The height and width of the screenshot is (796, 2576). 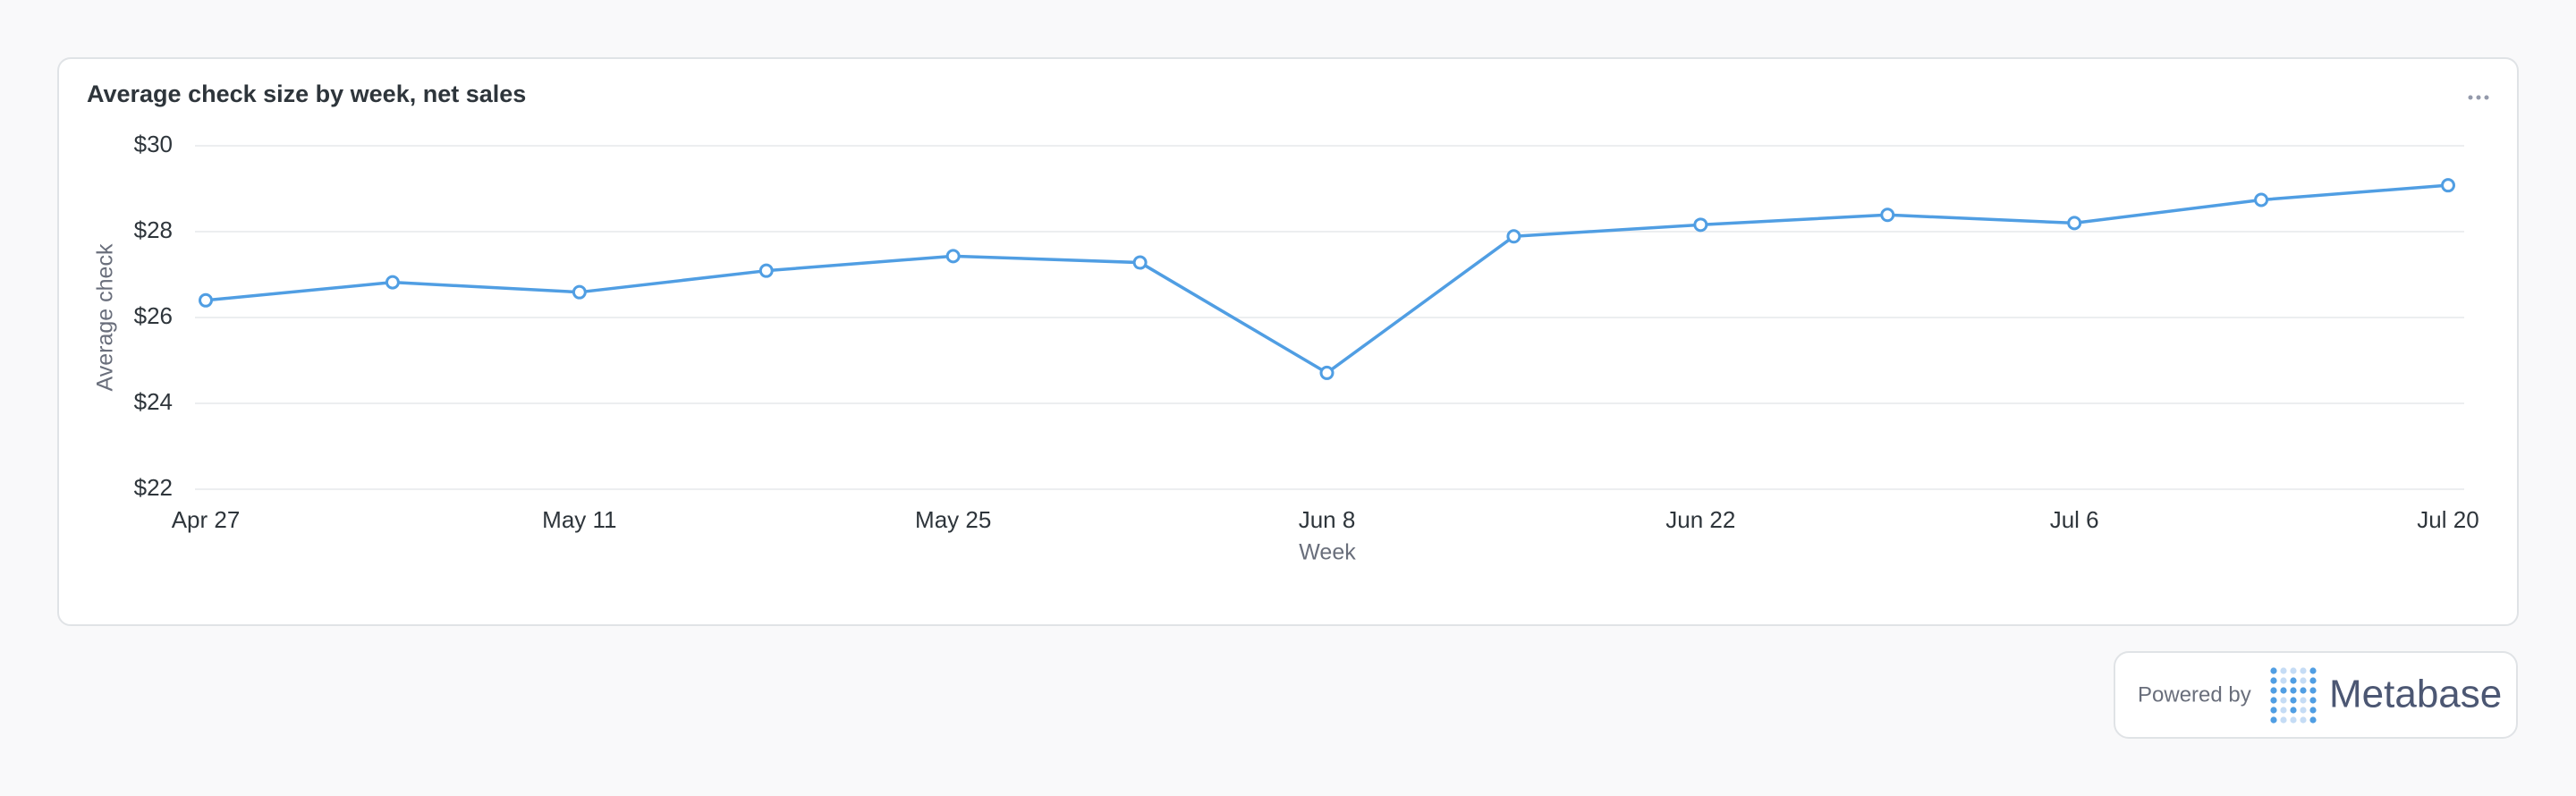 What do you see at coordinates (579, 519) in the screenshot?
I see `x-tick-label: May 11` at bounding box center [579, 519].